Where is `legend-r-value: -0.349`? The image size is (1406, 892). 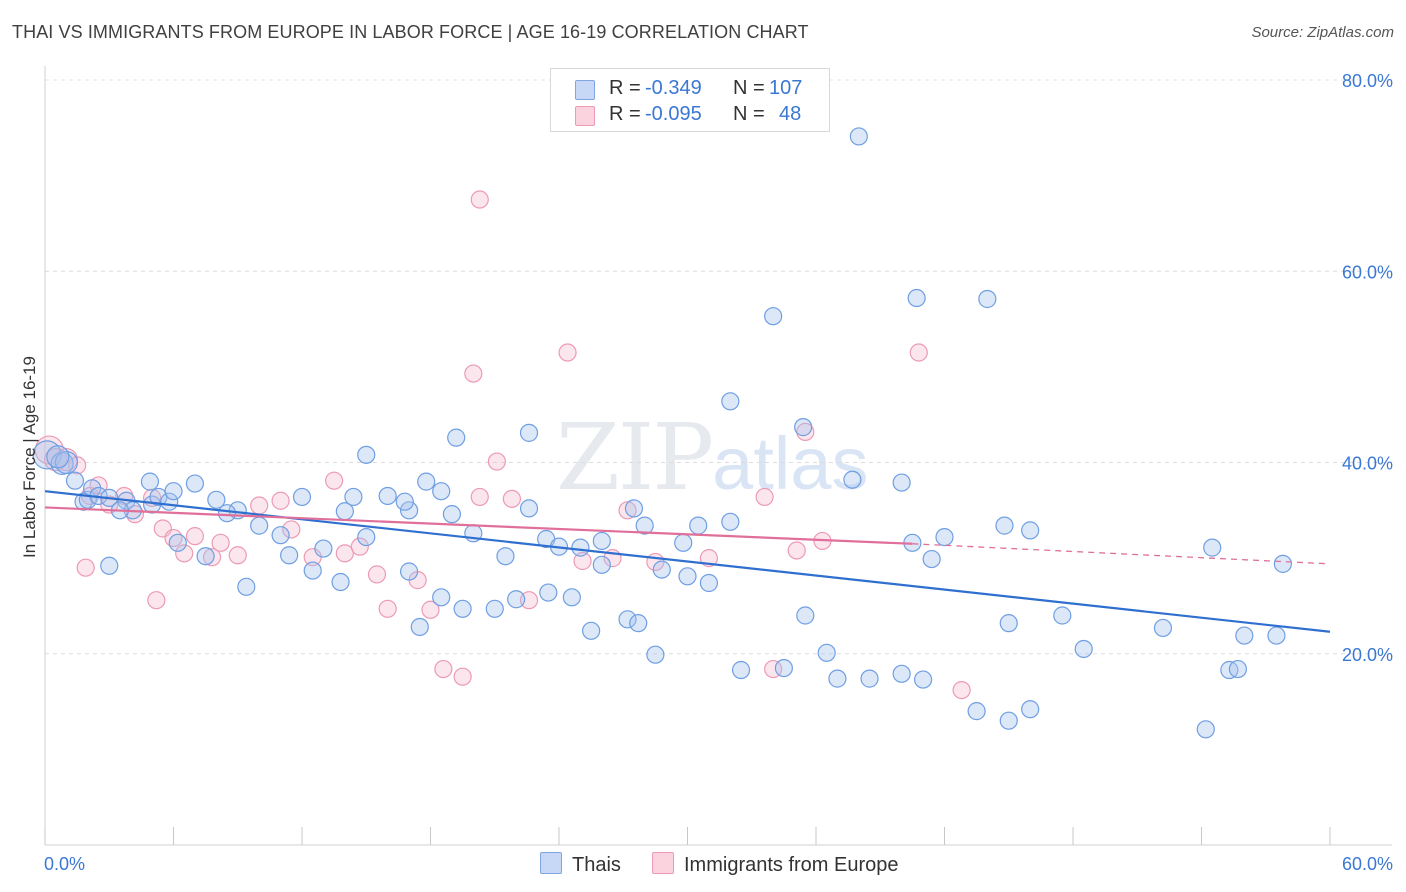
legend-r-value: -0.349 is located at coordinates (673, 88).